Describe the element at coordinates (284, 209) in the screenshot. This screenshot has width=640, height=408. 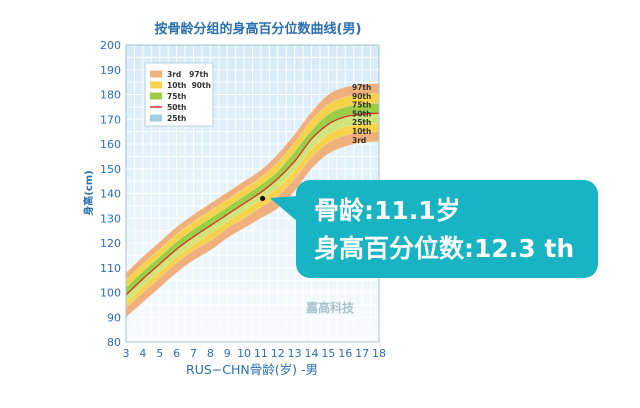
I see `callout-pointer` at that location.